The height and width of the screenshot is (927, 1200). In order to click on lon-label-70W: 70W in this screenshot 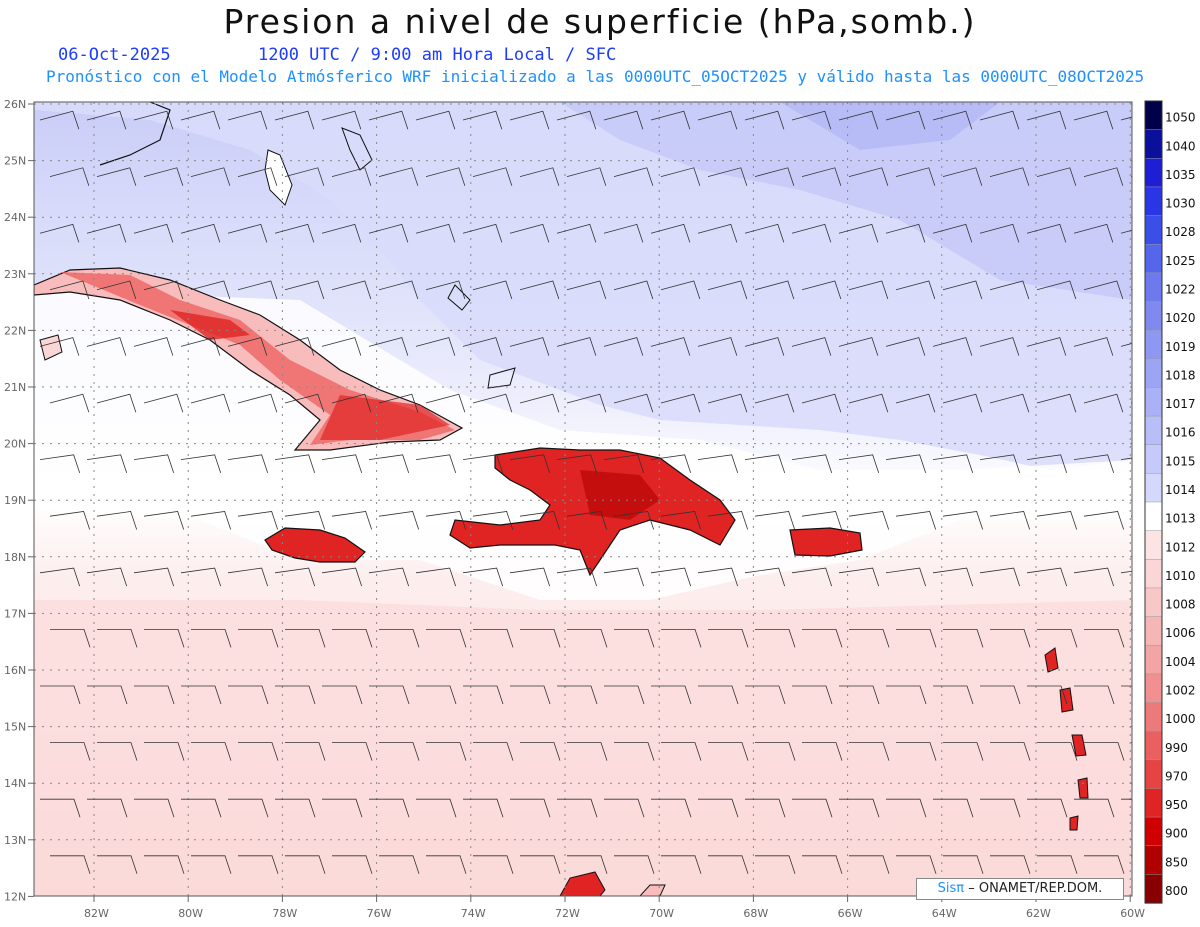, I will do `click(661, 913)`.